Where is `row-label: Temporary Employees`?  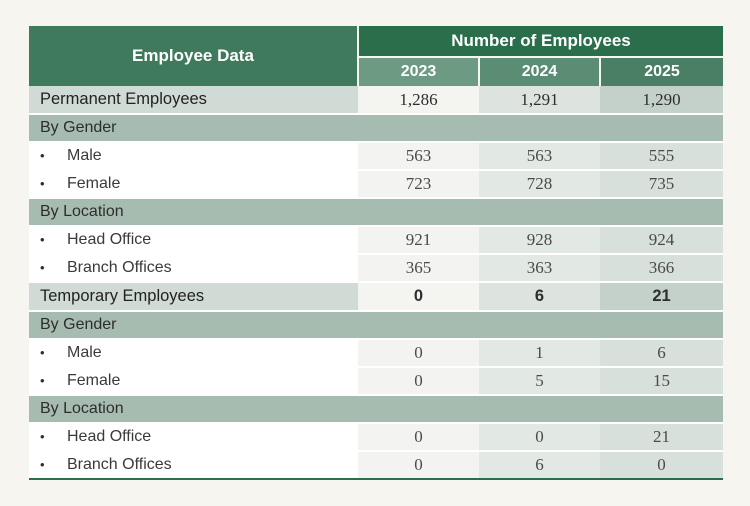
row-label: Temporary Employees is located at coordinates (193, 297).